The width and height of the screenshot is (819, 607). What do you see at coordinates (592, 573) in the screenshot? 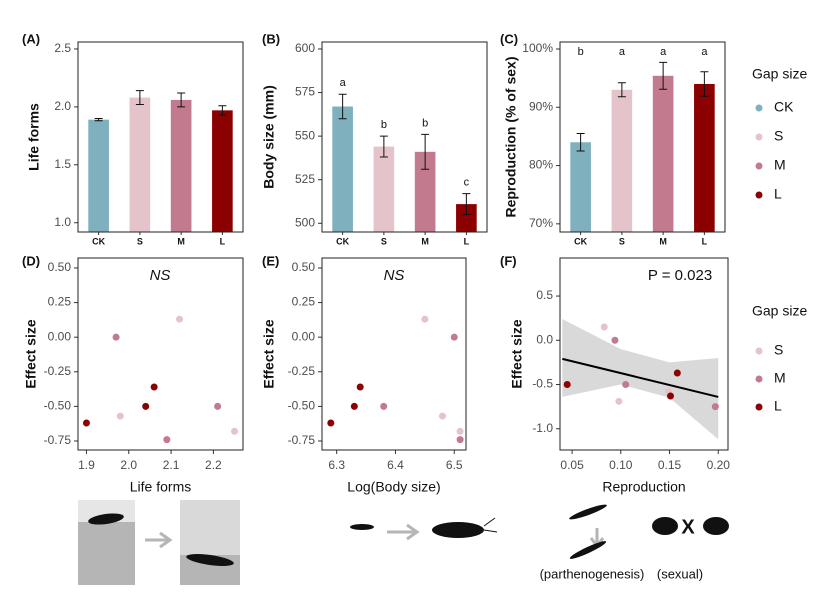
I see `illustration-label: (parthenogenesis)` at bounding box center [592, 573].